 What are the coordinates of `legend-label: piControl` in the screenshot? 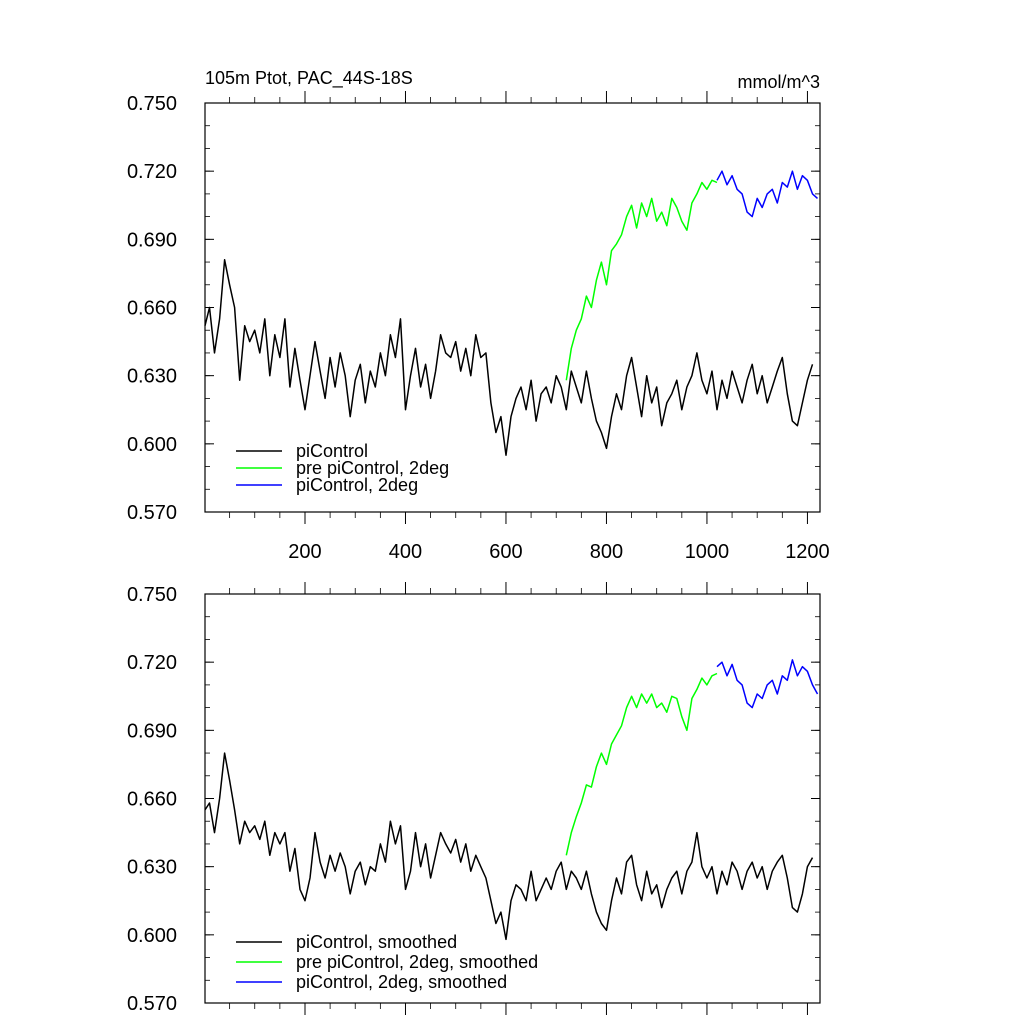 It's located at (332, 451).